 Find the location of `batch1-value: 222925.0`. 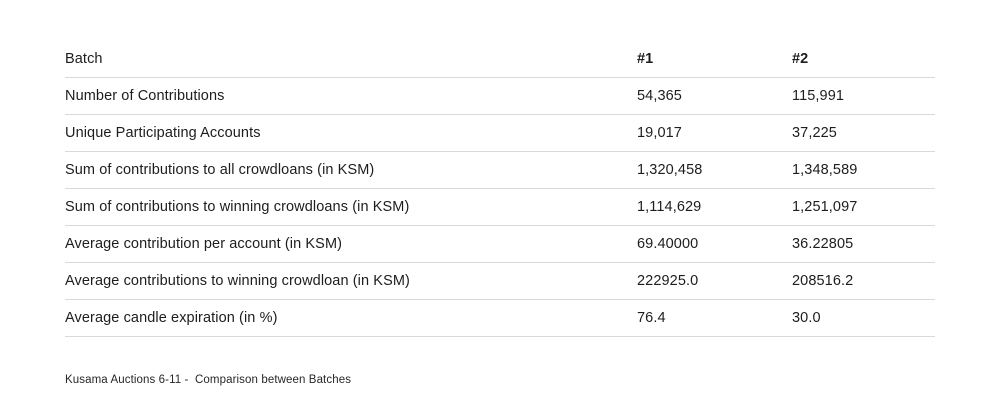

batch1-value: 222925.0 is located at coordinates (714, 281).